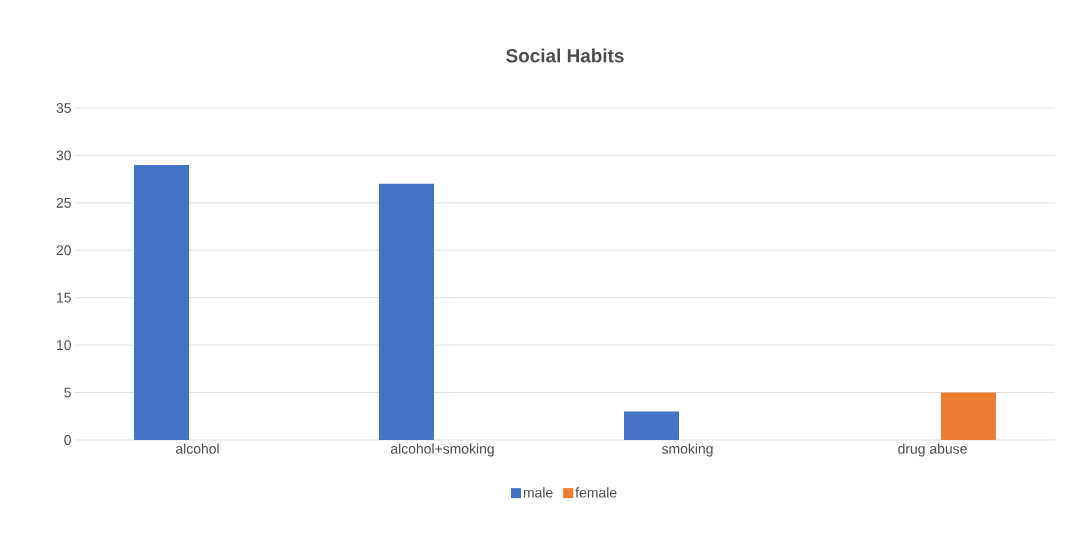 The image size is (1070, 553). Describe the element at coordinates (63, 202) in the screenshot. I see `y-tick-label: 25` at that location.